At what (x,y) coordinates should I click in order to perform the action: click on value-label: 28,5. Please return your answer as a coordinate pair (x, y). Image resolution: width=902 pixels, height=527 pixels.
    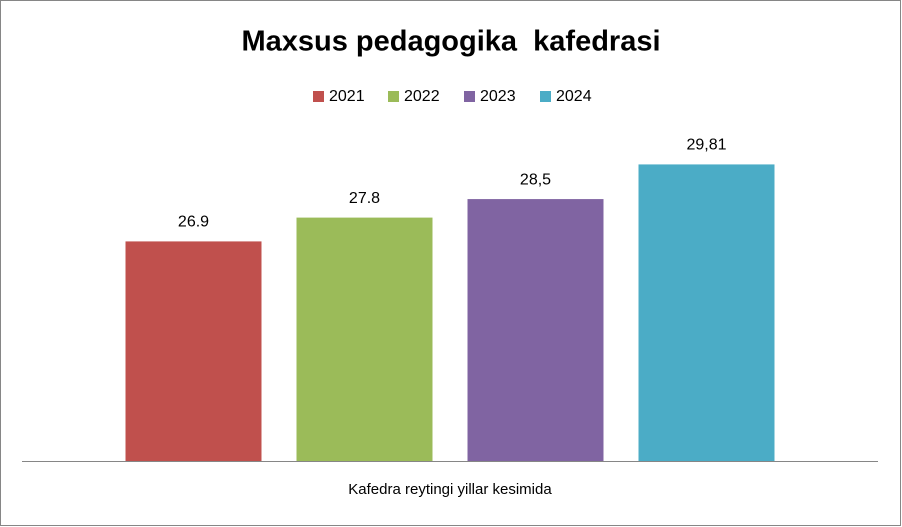
    Looking at the image, I should click on (535, 179).